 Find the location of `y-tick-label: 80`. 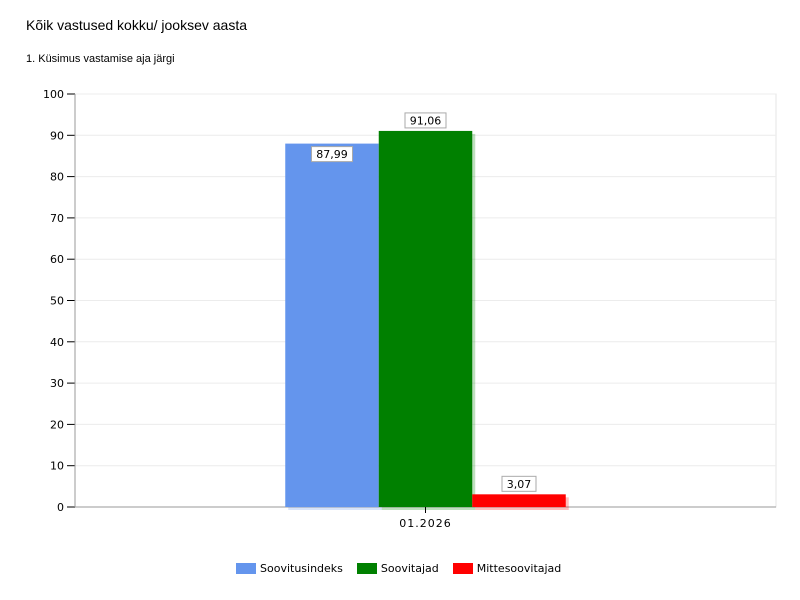

y-tick-label: 80 is located at coordinates (57, 177).